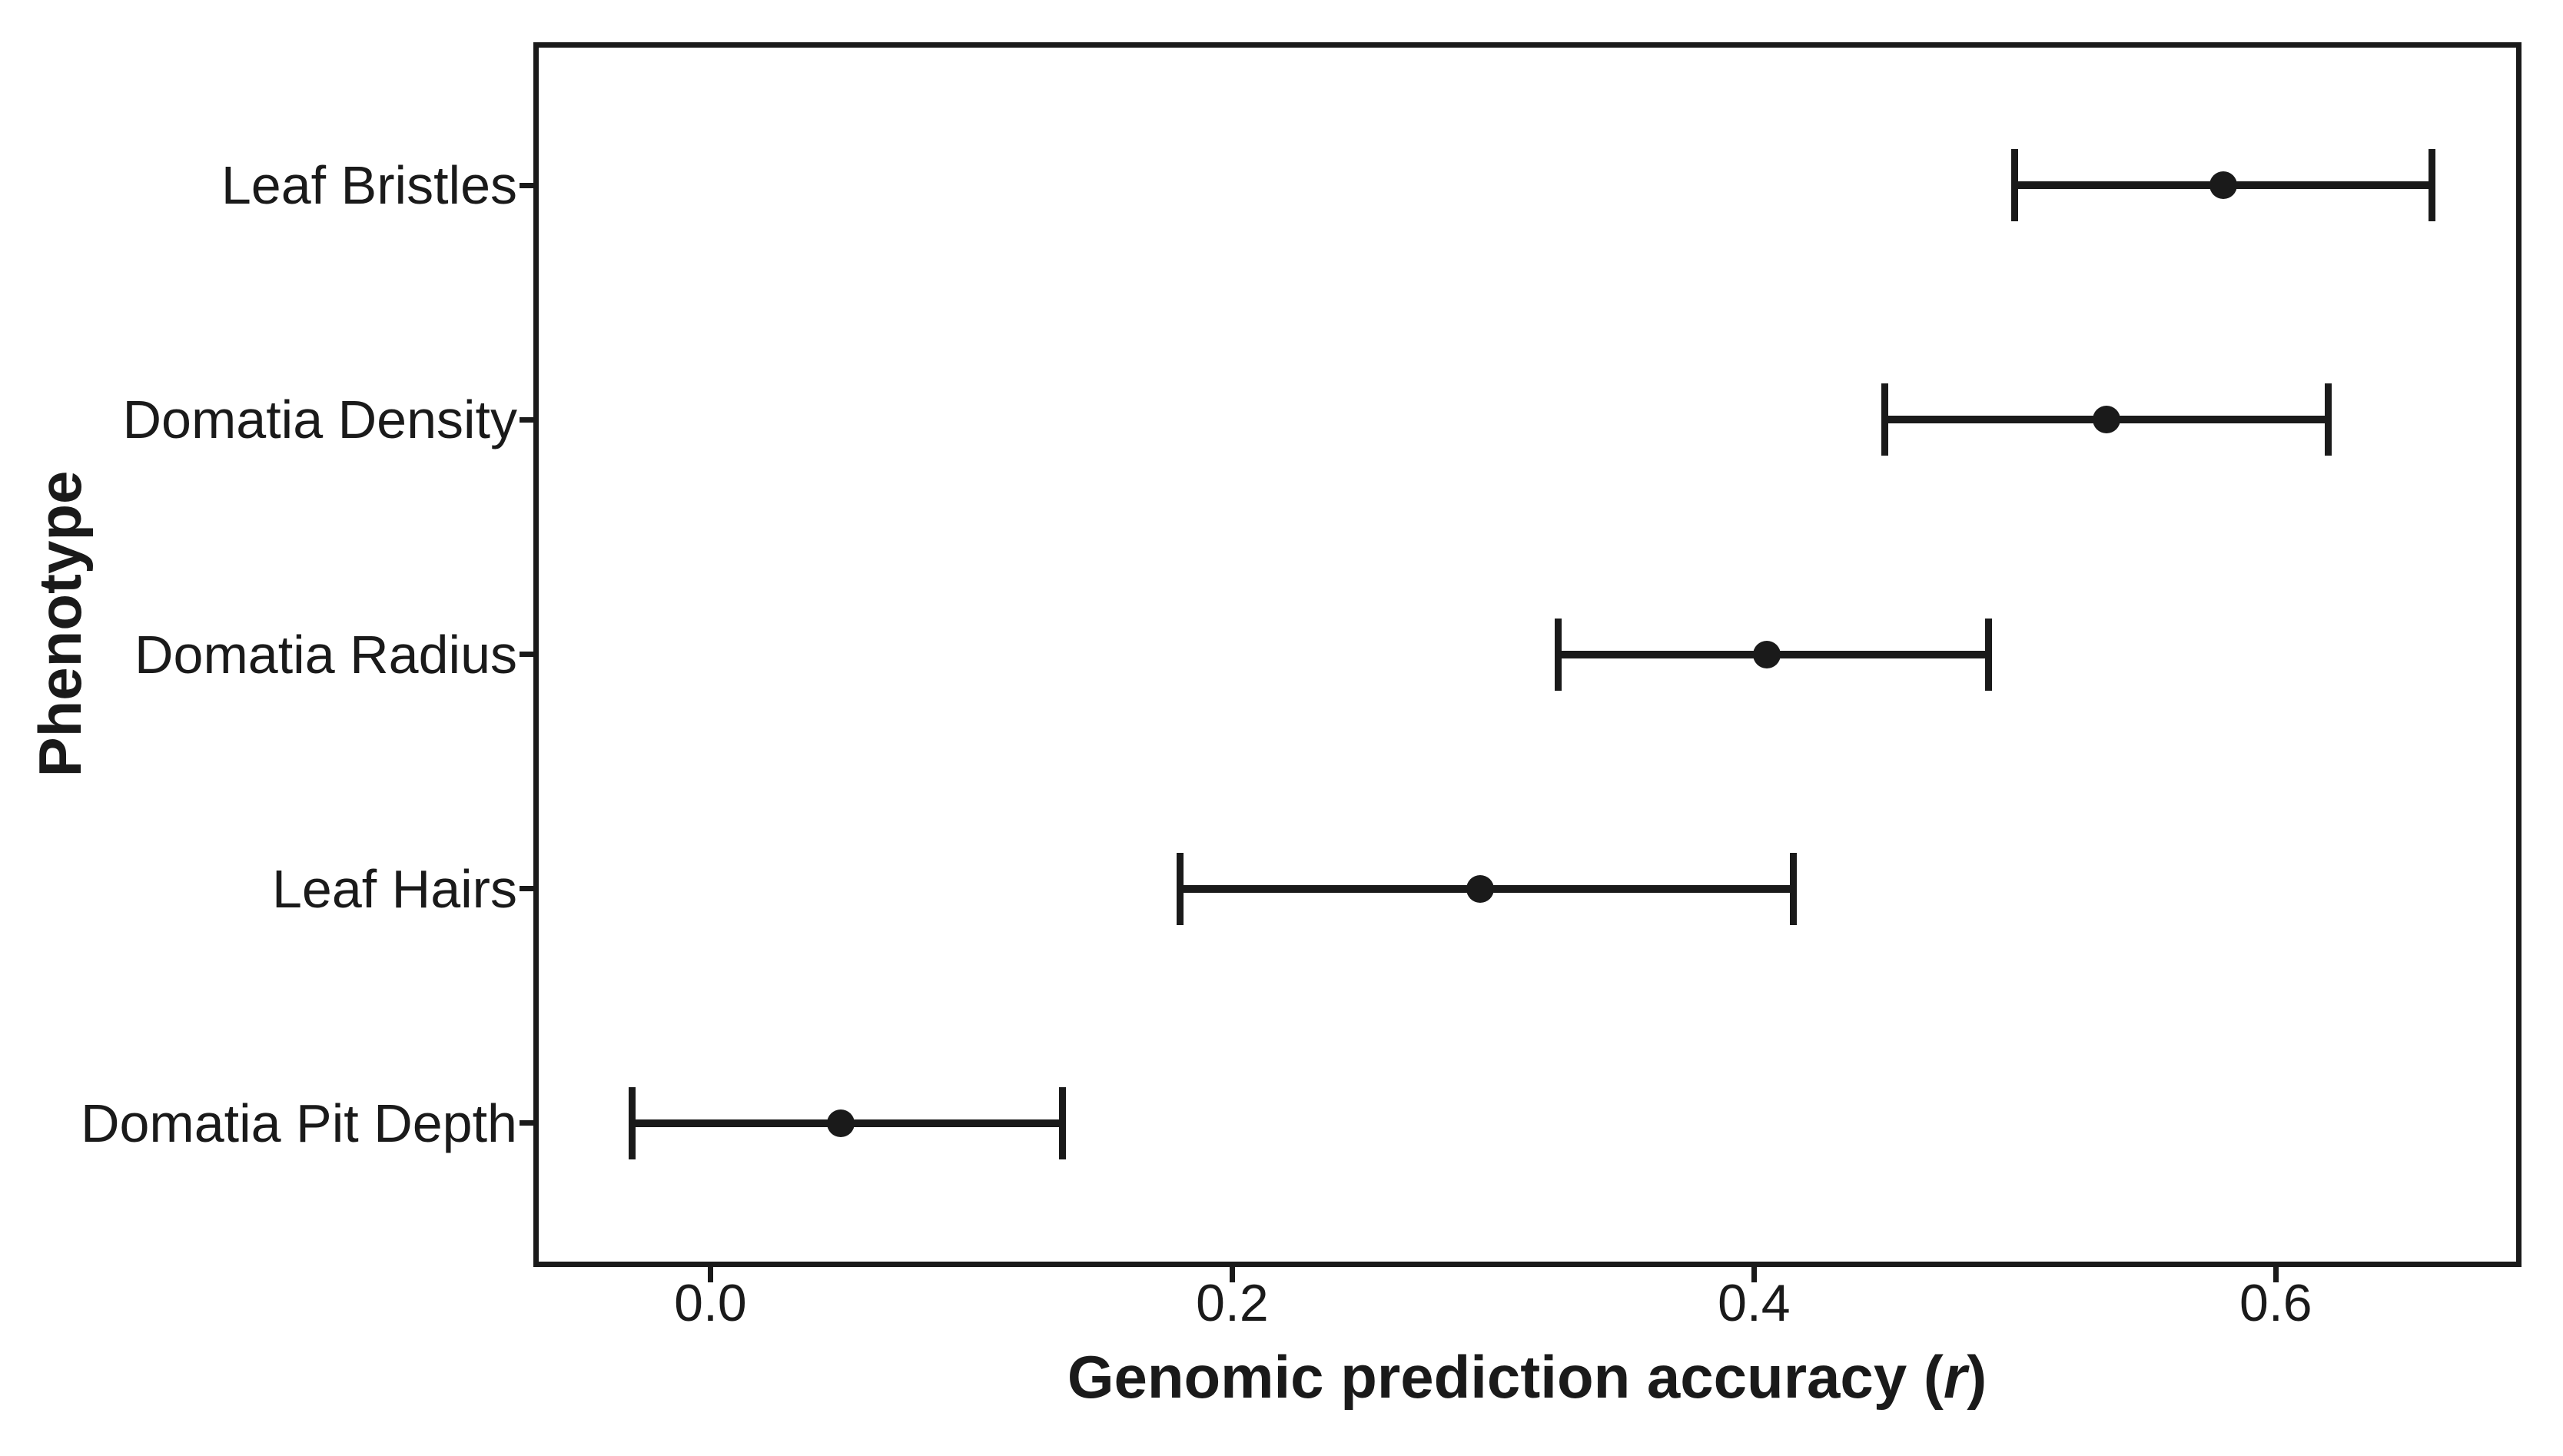 The image size is (2563, 1456). I want to click on y-category-label: Domatia Radius, so click(325, 655).